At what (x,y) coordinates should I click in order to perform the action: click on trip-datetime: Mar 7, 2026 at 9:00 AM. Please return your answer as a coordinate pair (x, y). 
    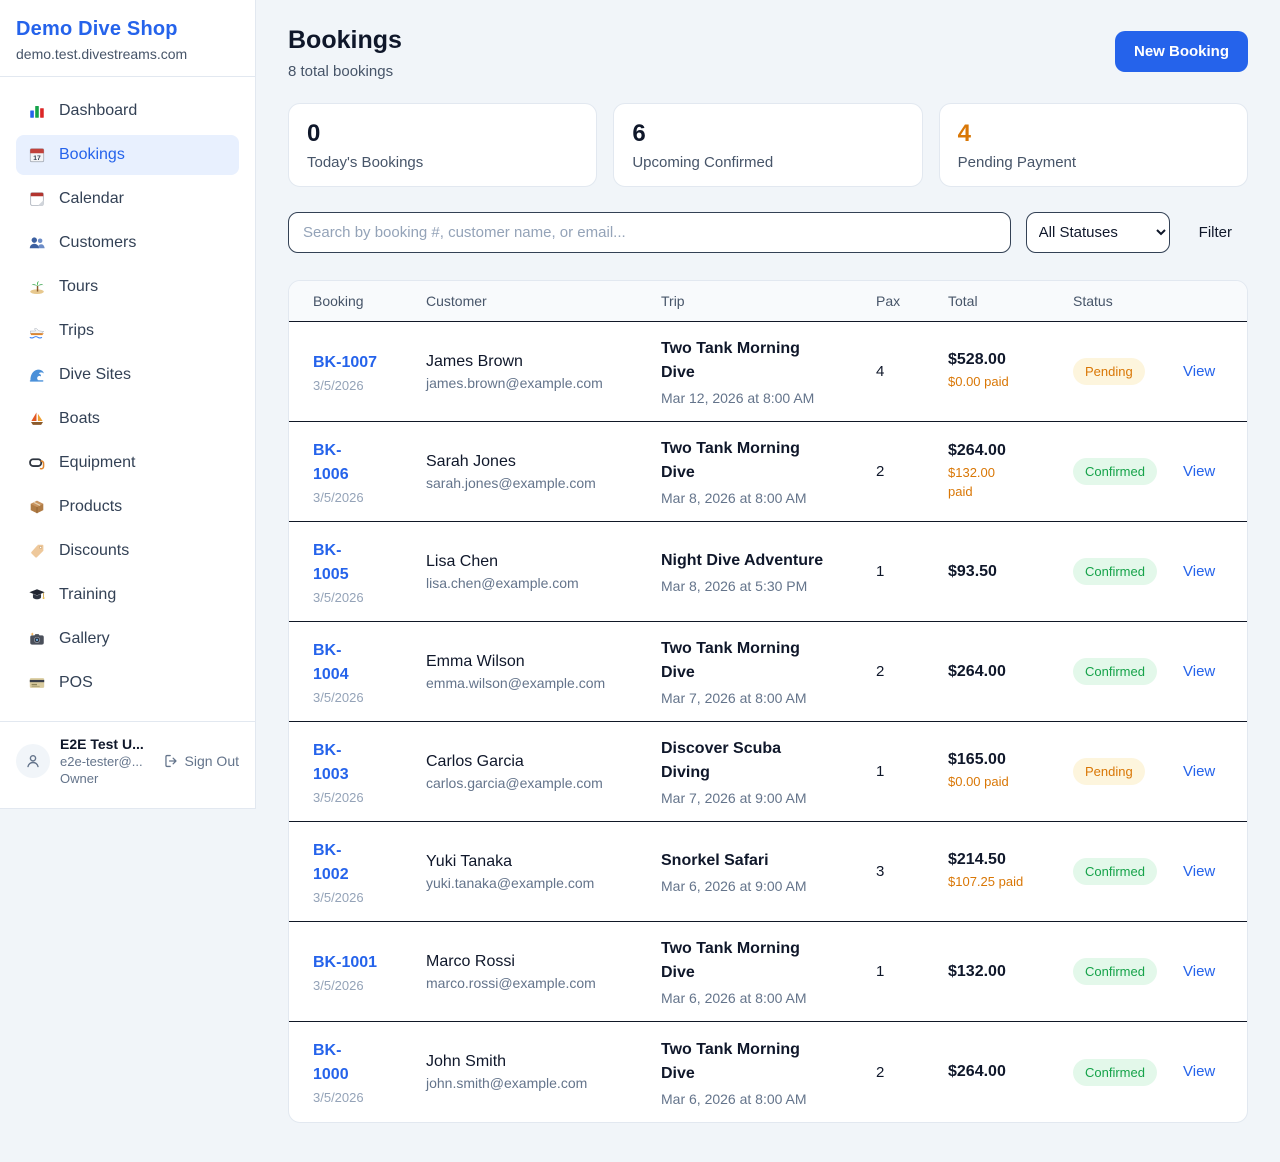
    Looking at the image, I should click on (734, 798).